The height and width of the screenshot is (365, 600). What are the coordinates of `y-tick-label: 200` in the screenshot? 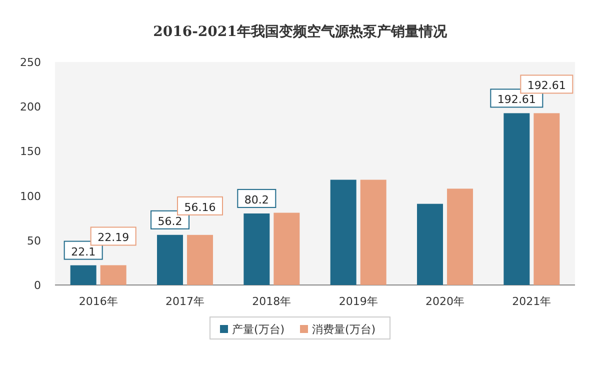 It's located at (30, 107).